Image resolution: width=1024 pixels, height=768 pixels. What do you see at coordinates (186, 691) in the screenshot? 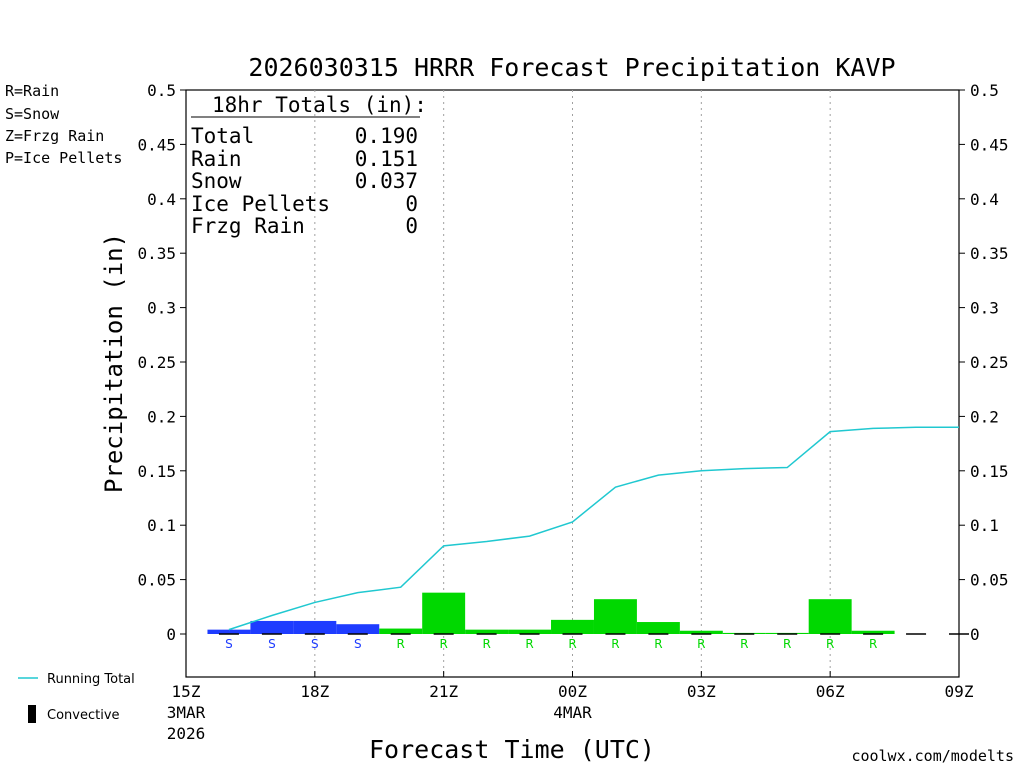
I see `x-tick-label: 15Z` at bounding box center [186, 691].